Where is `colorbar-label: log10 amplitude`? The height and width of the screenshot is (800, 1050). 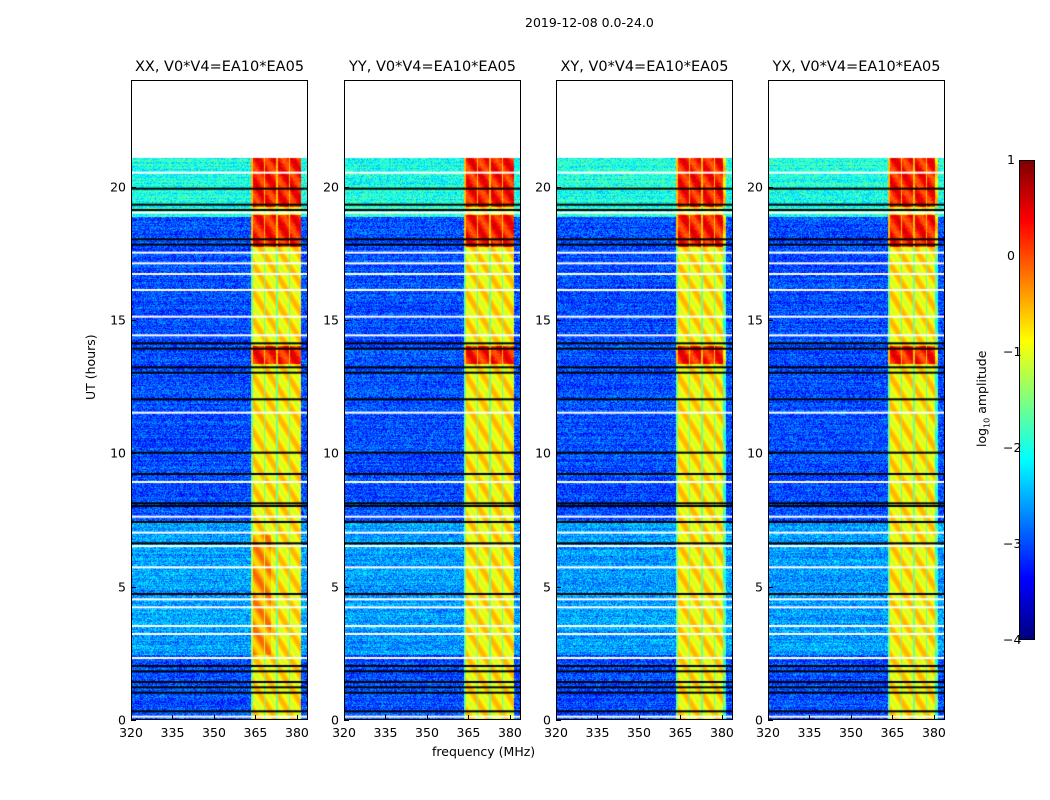
colorbar-label: log10 amplitude is located at coordinates (983, 398).